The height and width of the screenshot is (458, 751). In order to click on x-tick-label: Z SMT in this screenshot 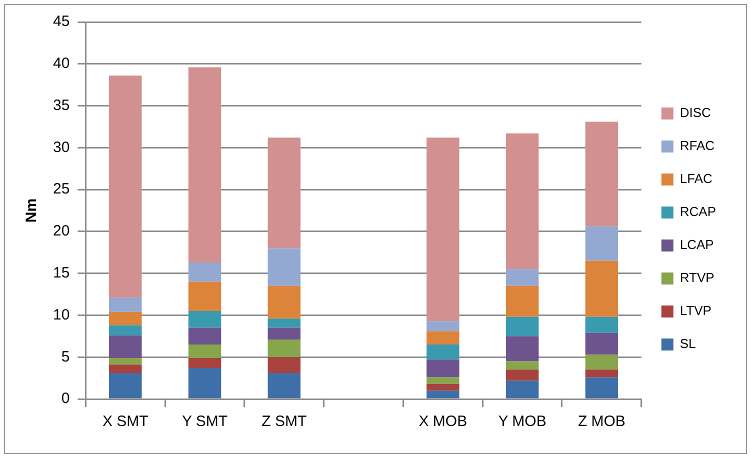, I will do `click(284, 421)`.